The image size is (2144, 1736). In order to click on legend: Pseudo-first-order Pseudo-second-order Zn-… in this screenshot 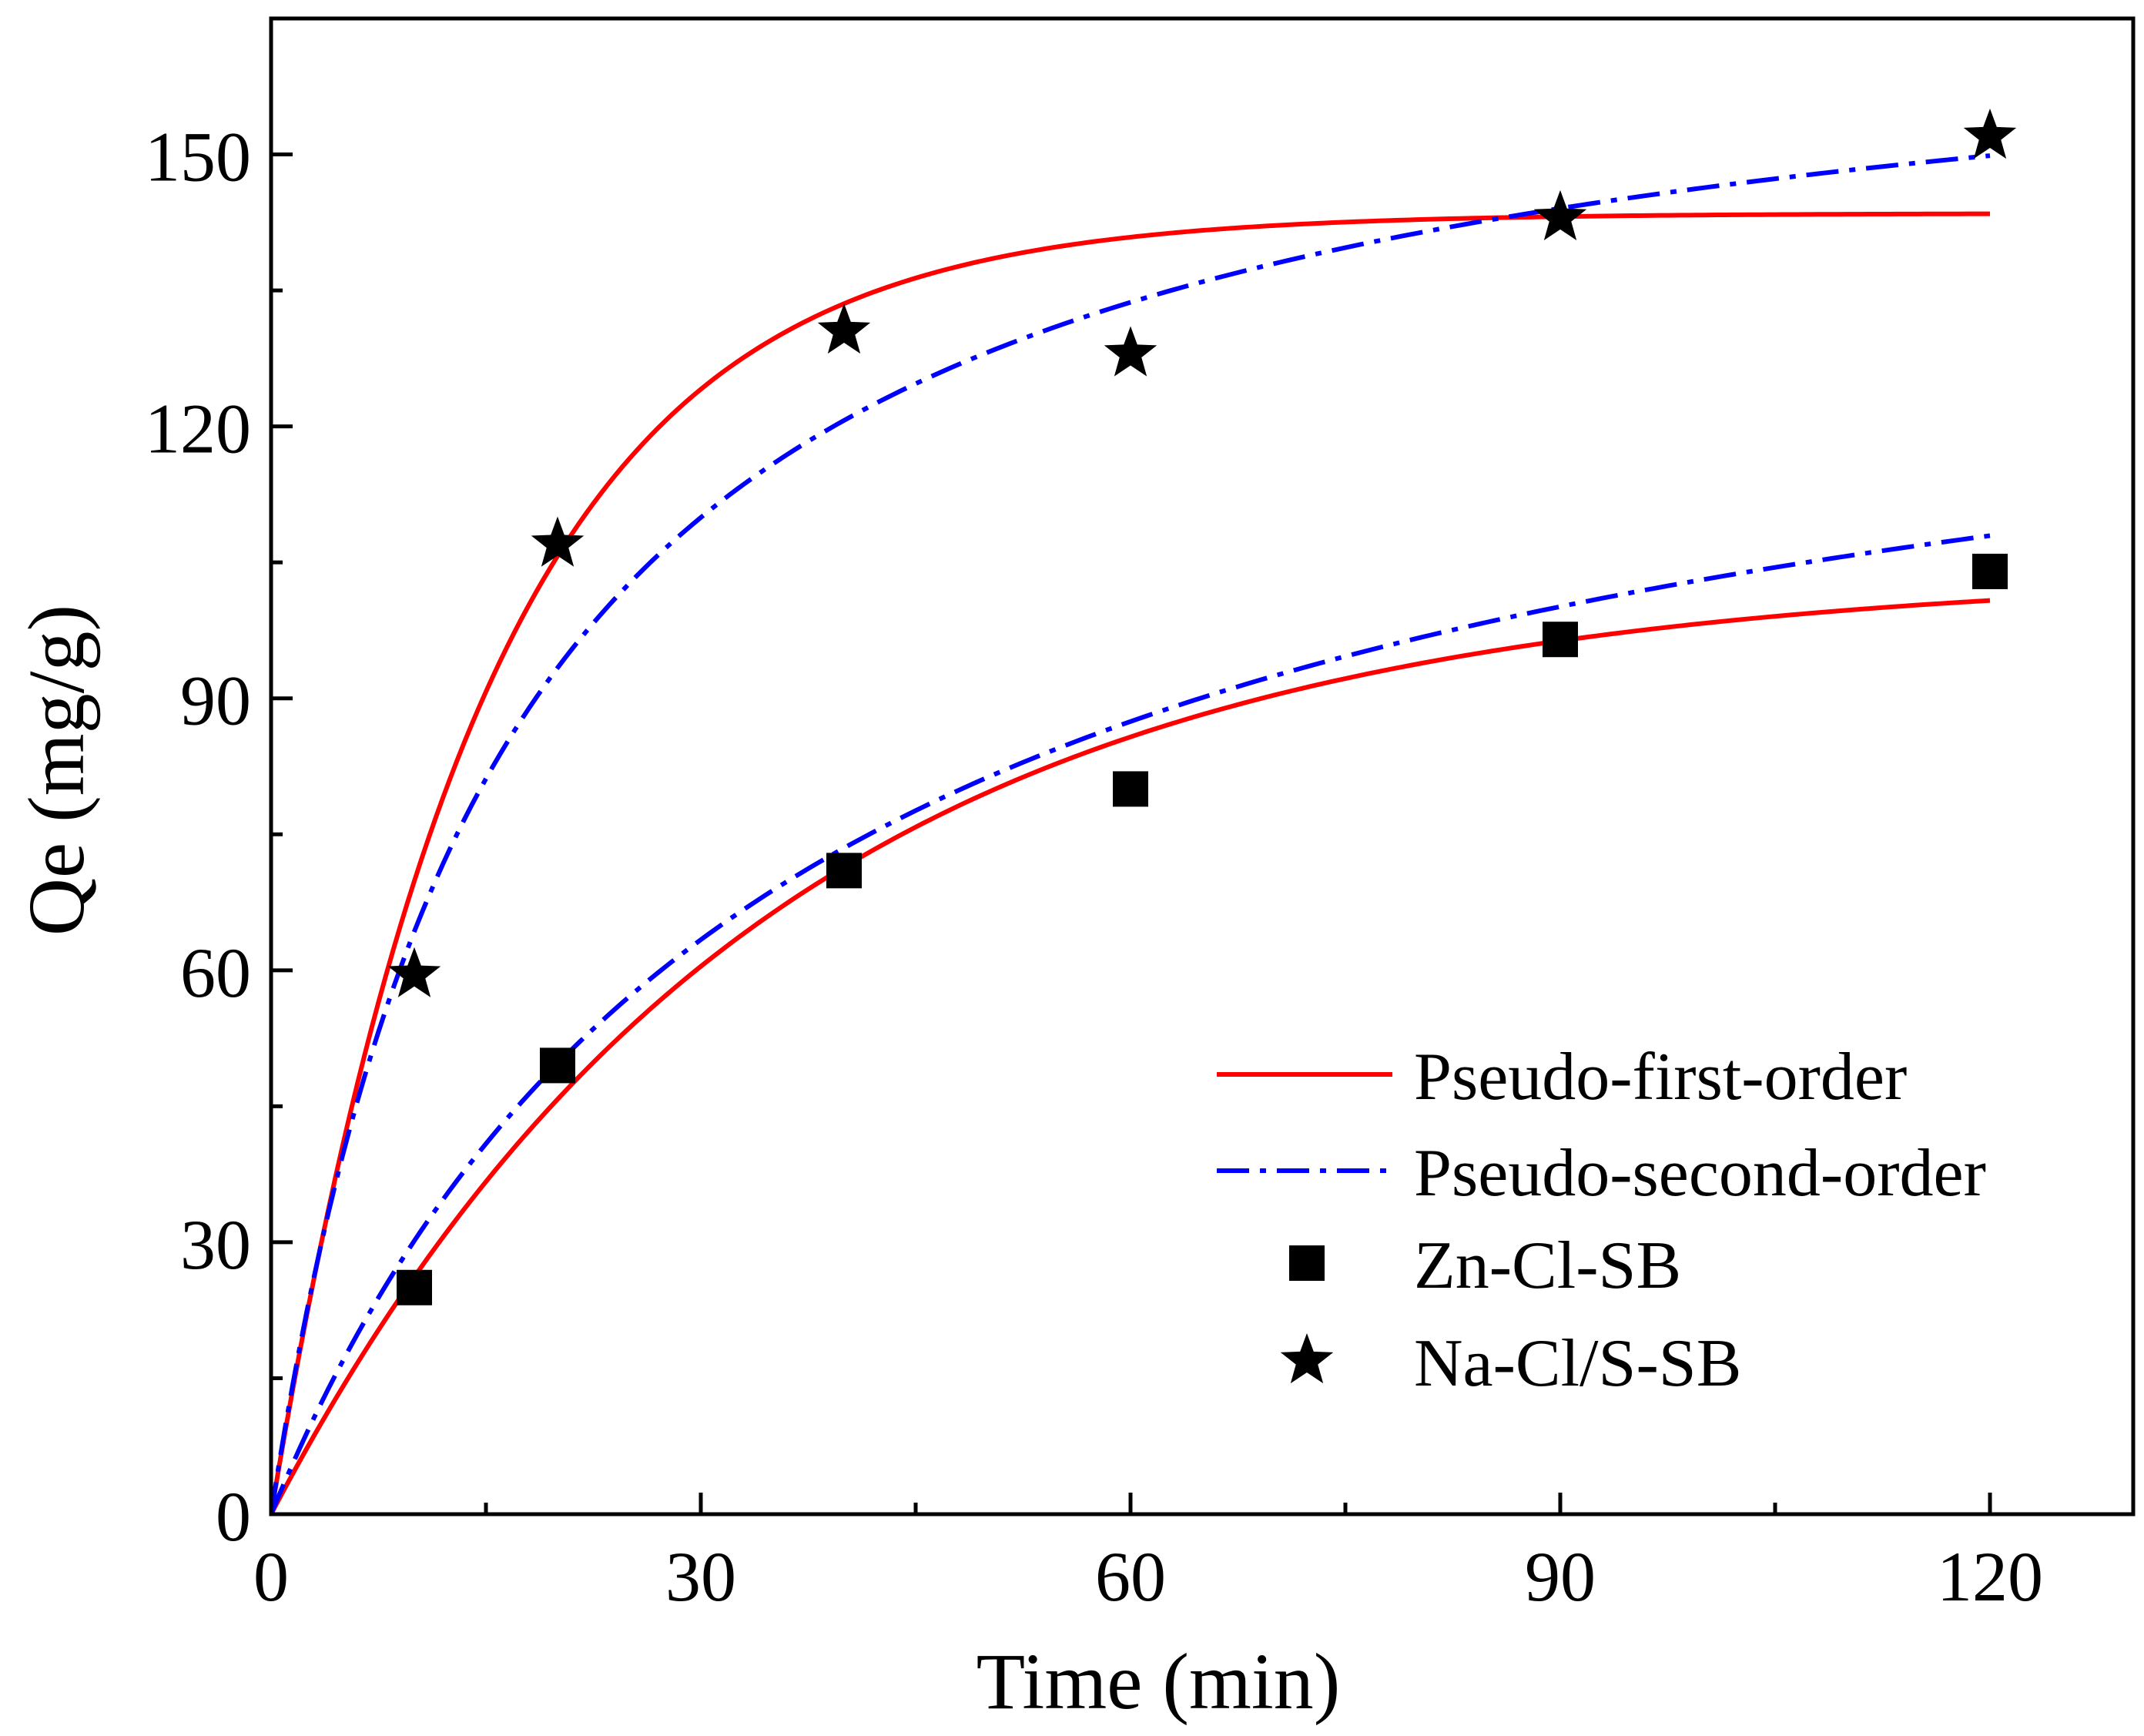, I will do `click(1601, 1220)`.